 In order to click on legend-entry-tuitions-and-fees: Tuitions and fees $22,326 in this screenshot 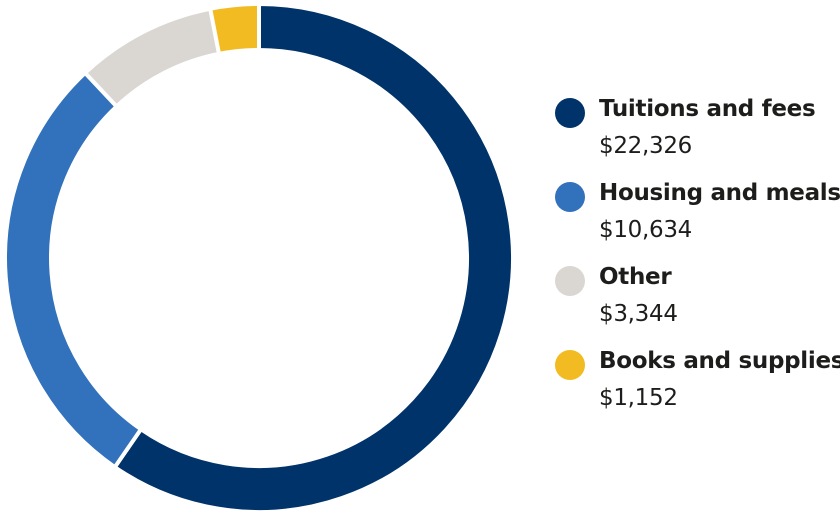, I will do `click(697, 134)`.